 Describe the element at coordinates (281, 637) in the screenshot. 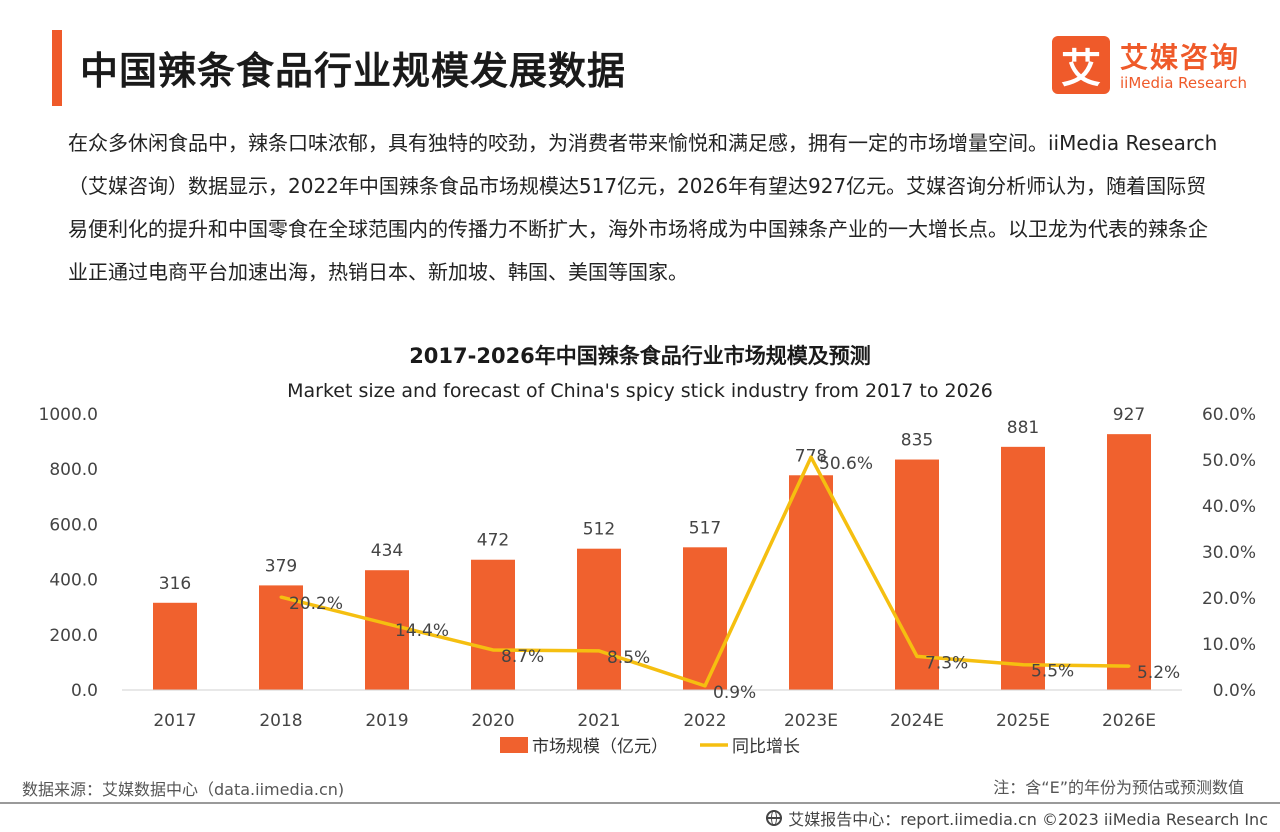

I see `bar-2018` at that location.